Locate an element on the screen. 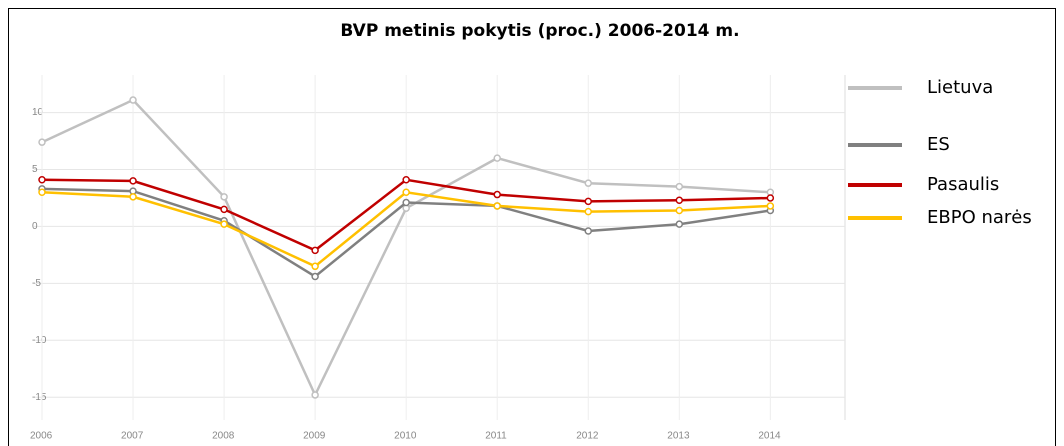  y-tick-label: -10 is located at coordinates (39, 340).